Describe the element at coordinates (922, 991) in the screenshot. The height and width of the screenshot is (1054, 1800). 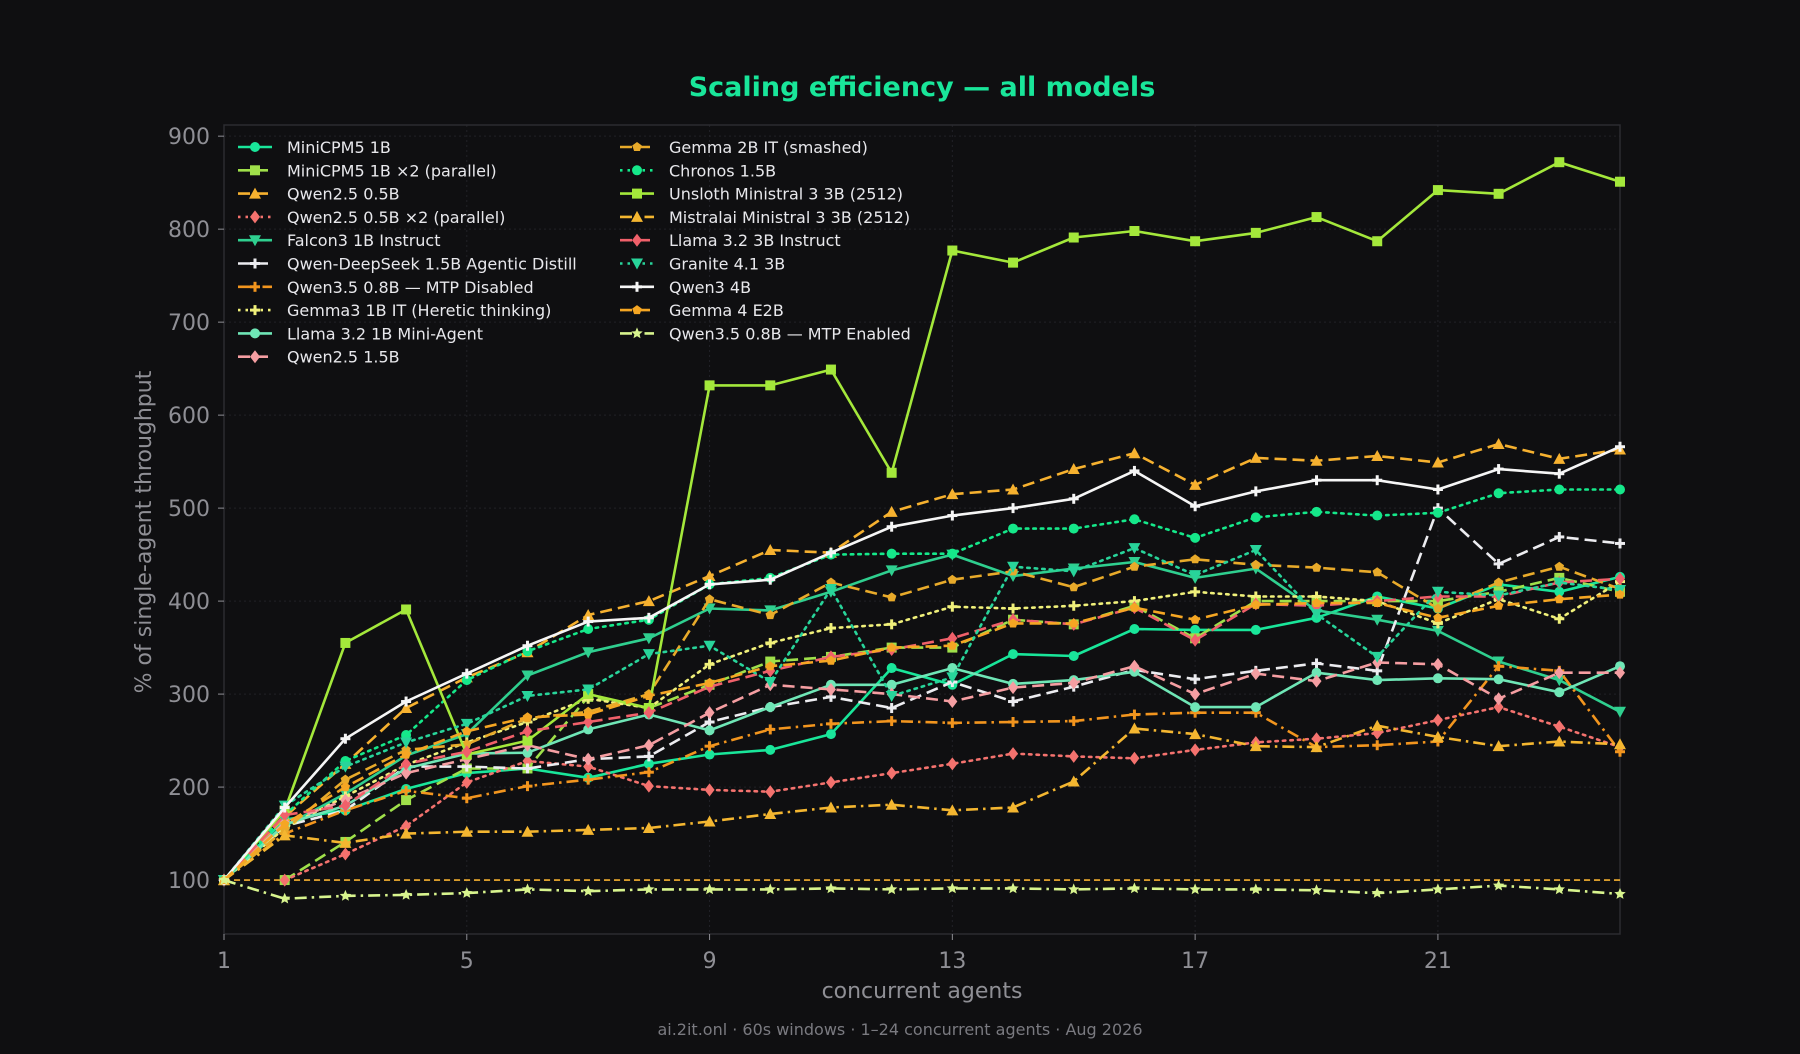
I see `x-axis-label: concurrent agents` at that location.